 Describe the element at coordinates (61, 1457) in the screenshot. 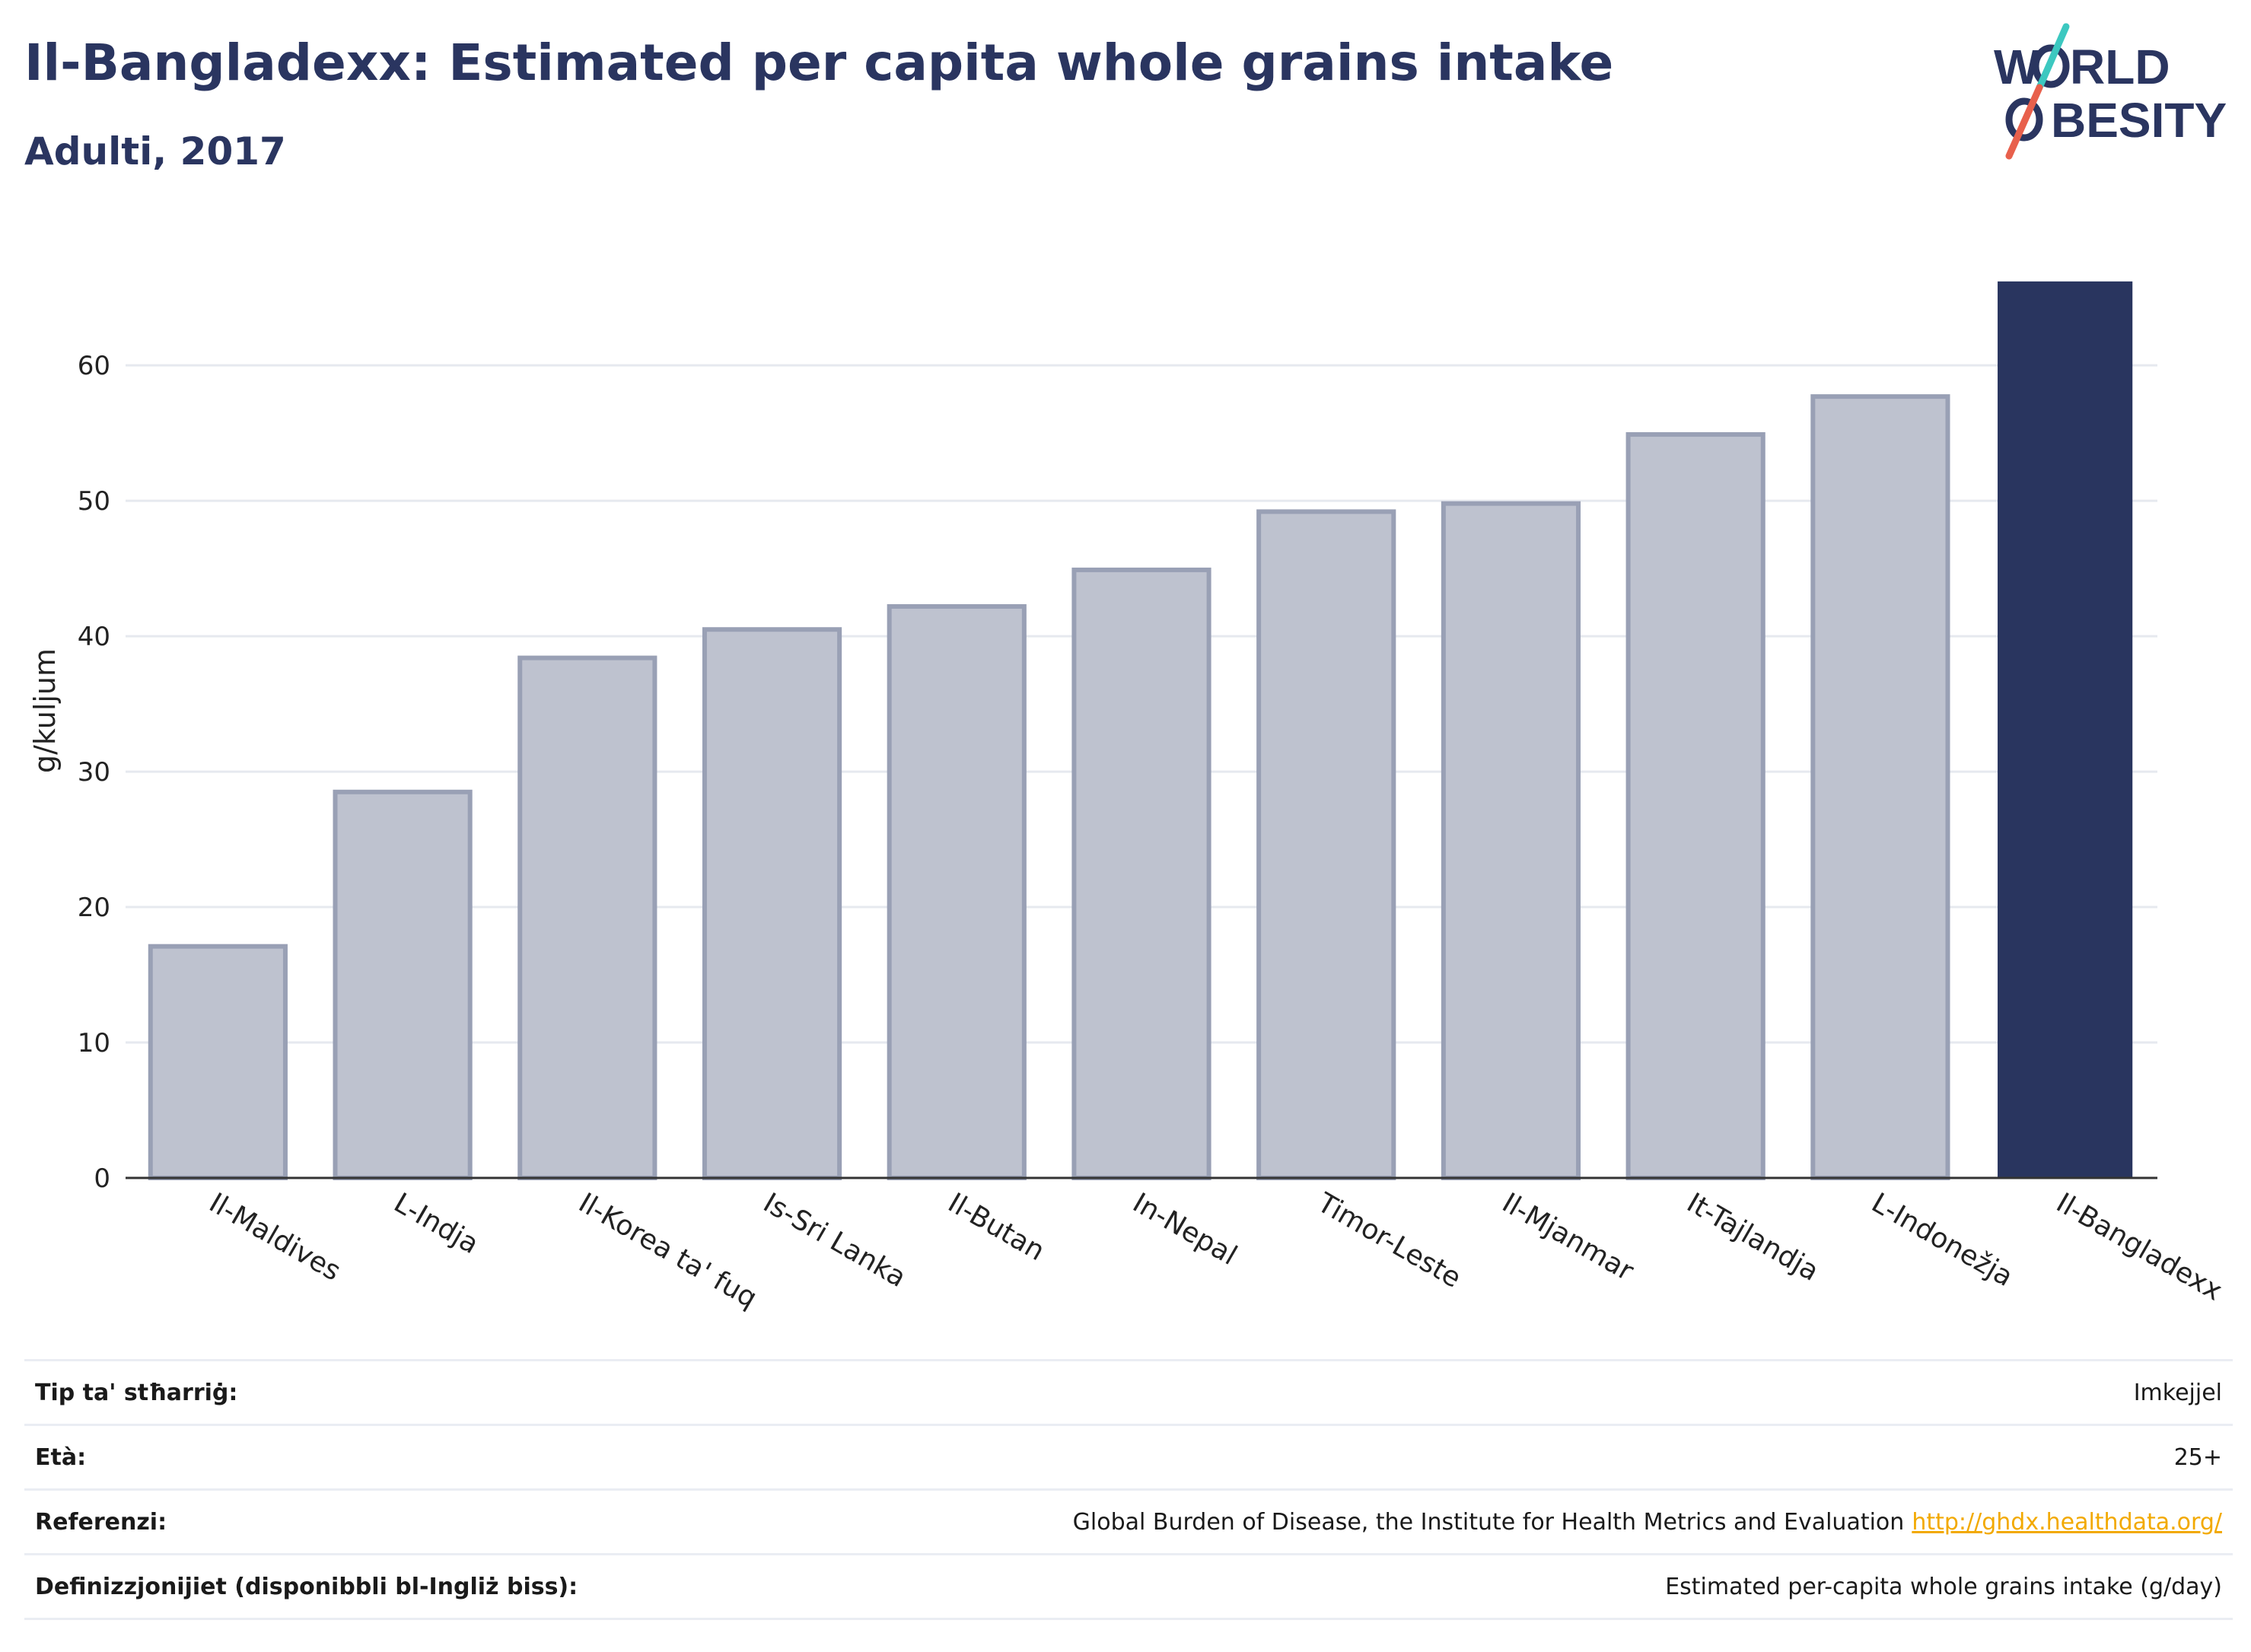

I see `info-label: Età:` at that location.